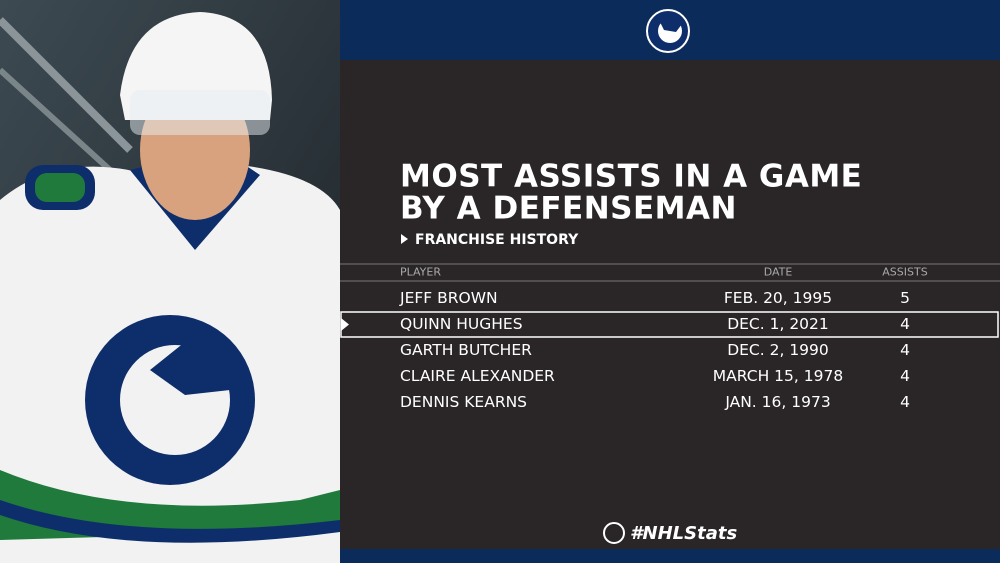 This screenshot has height=563, width=1000. I want to click on column-header: PLAYER, so click(420, 272).